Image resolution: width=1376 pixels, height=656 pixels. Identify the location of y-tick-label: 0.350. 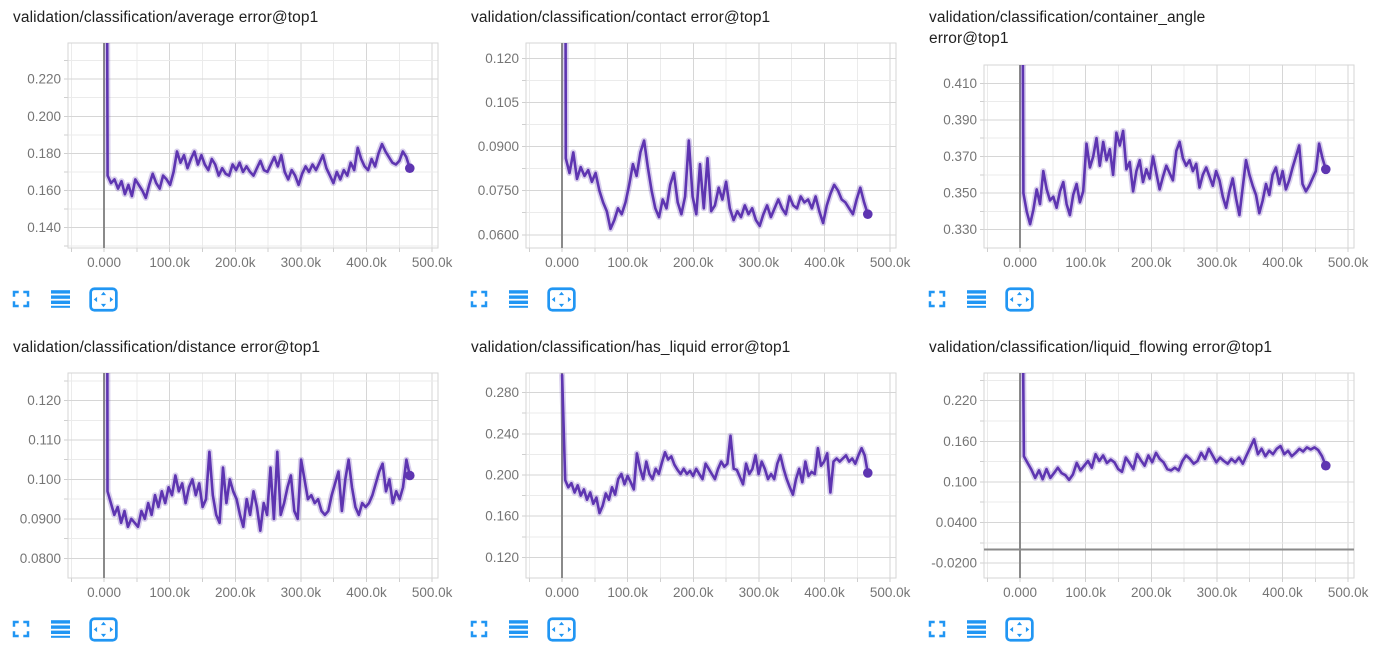
(960, 193).